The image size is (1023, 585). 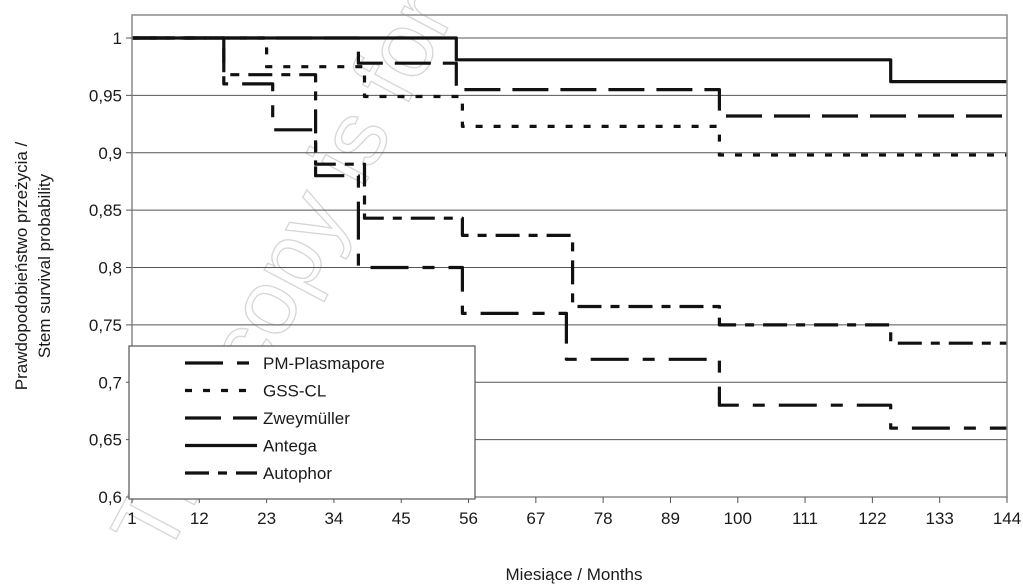 What do you see at coordinates (105, 325) in the screenshot?
I see `y-tick-label: 0,75` at bounding box center [105, 325].